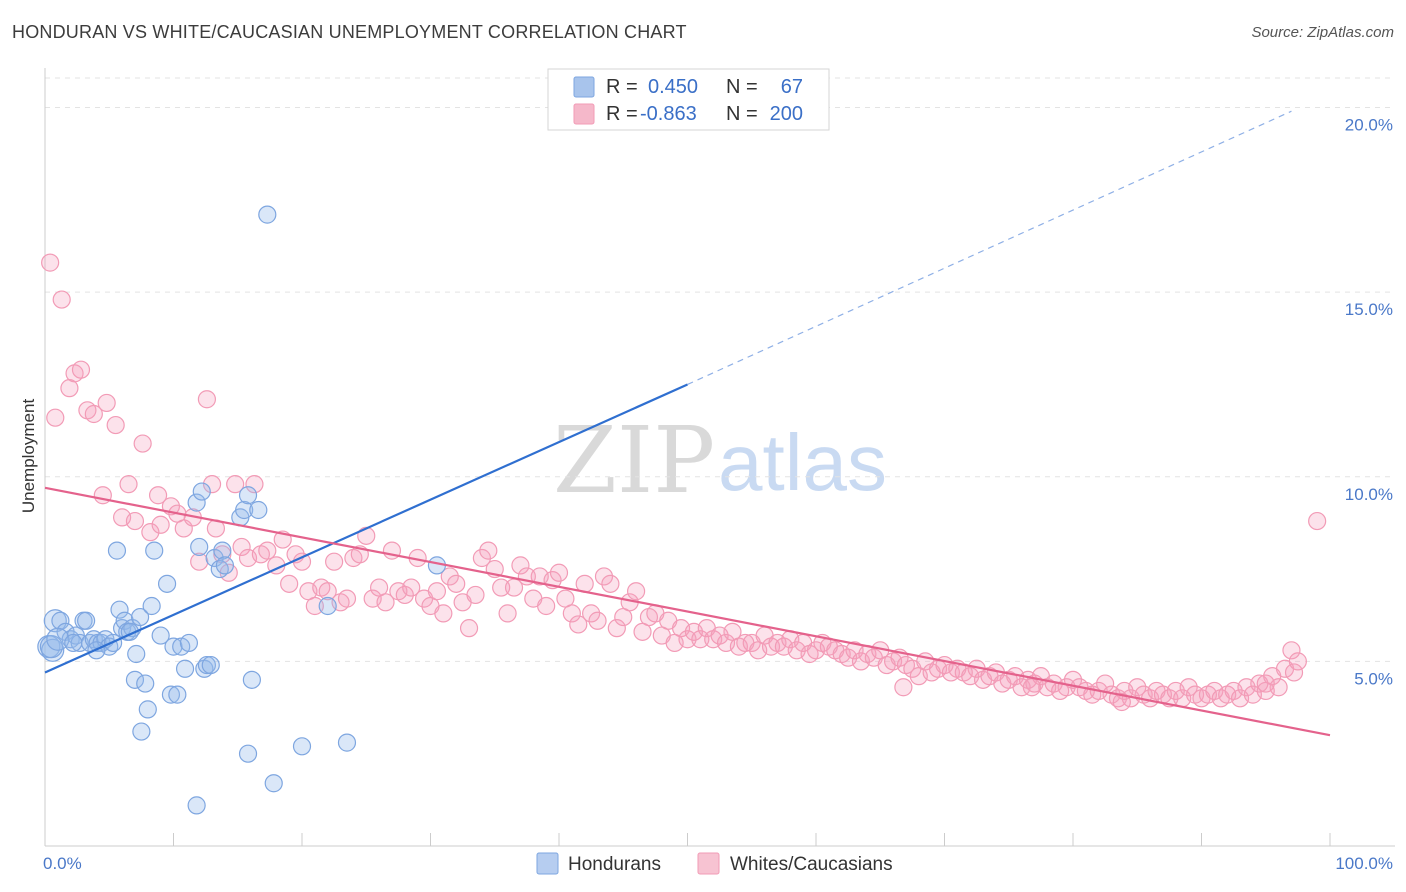 Image resolution: width=1406 pixels, height=892 pixels. Describe the element at coordinates (634, 460) in the screenshot. I see `watermark-zip: ZIP` at that location.